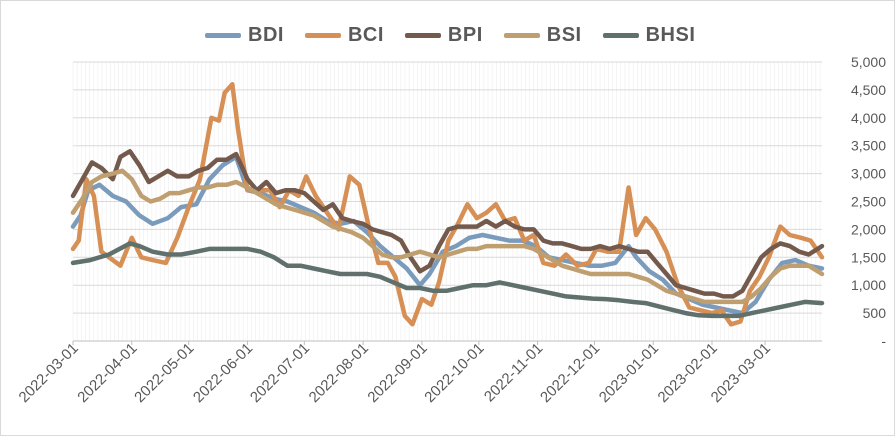  I want to click on chart-legend: BDI BCI BPI BSI BHSI, so click(460, 35).